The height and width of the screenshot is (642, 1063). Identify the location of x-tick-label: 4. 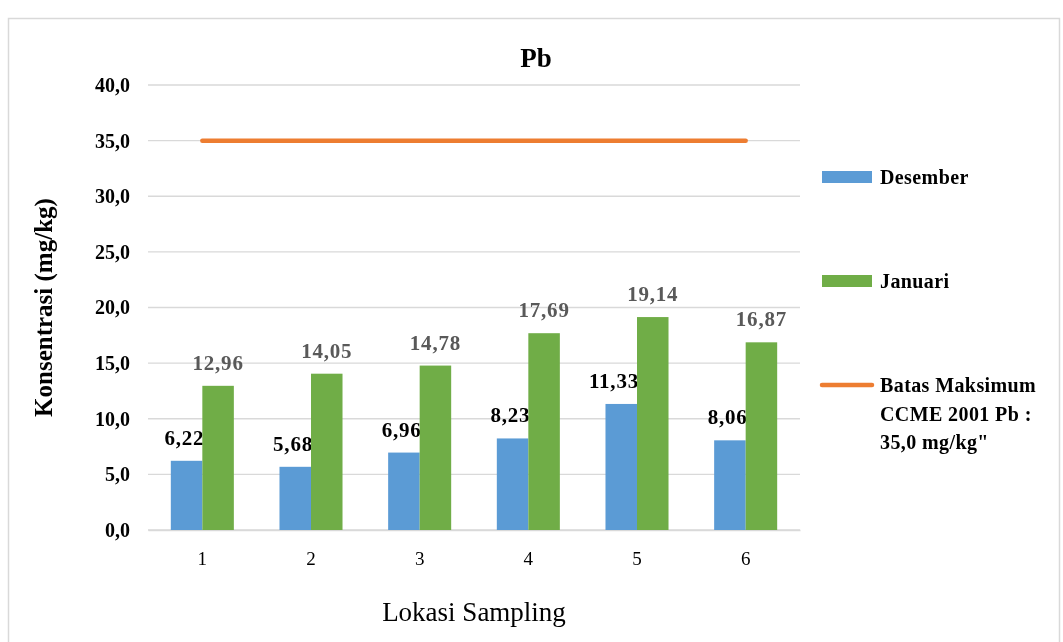
(528, 559).